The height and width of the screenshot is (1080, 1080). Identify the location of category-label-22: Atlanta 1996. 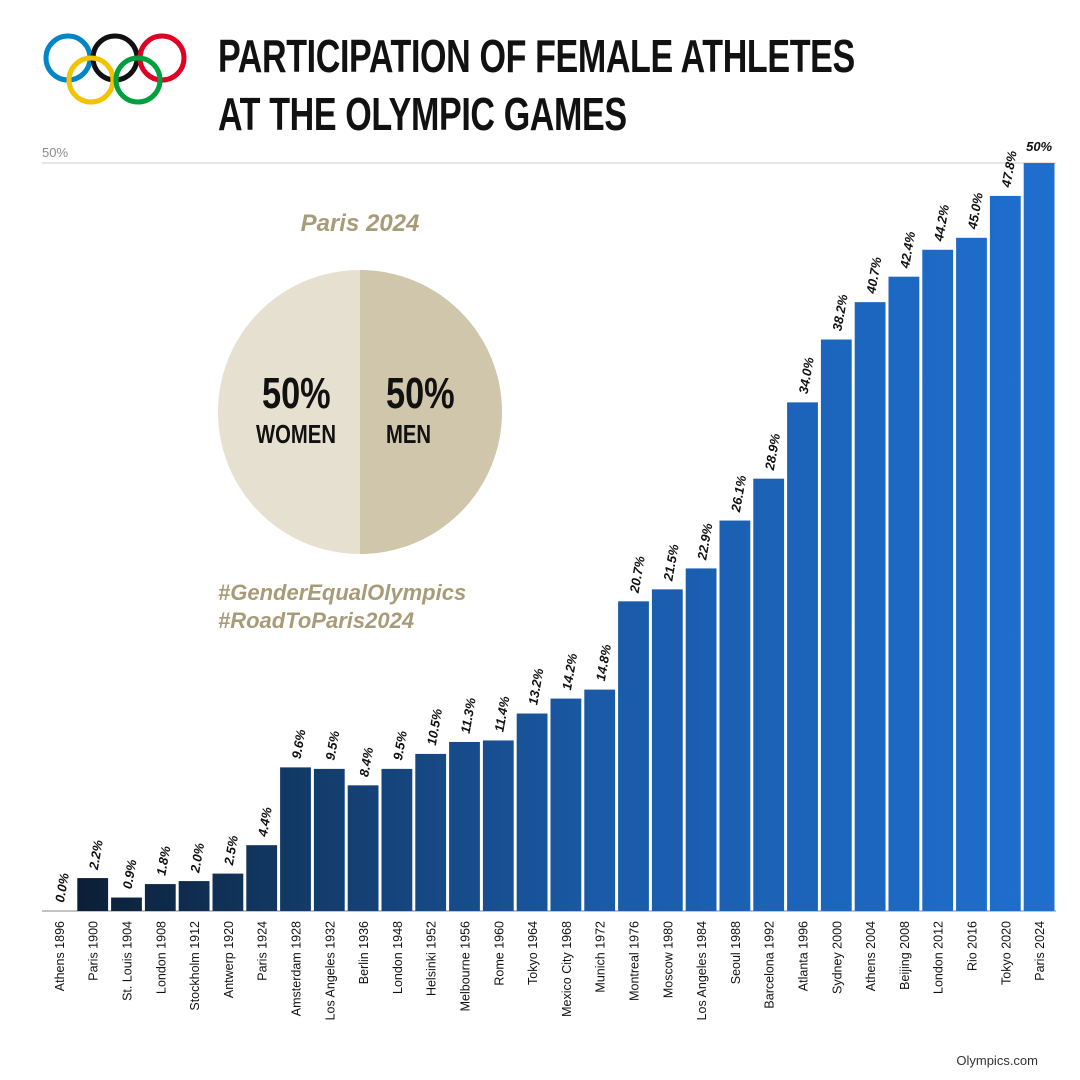
(804, 956).